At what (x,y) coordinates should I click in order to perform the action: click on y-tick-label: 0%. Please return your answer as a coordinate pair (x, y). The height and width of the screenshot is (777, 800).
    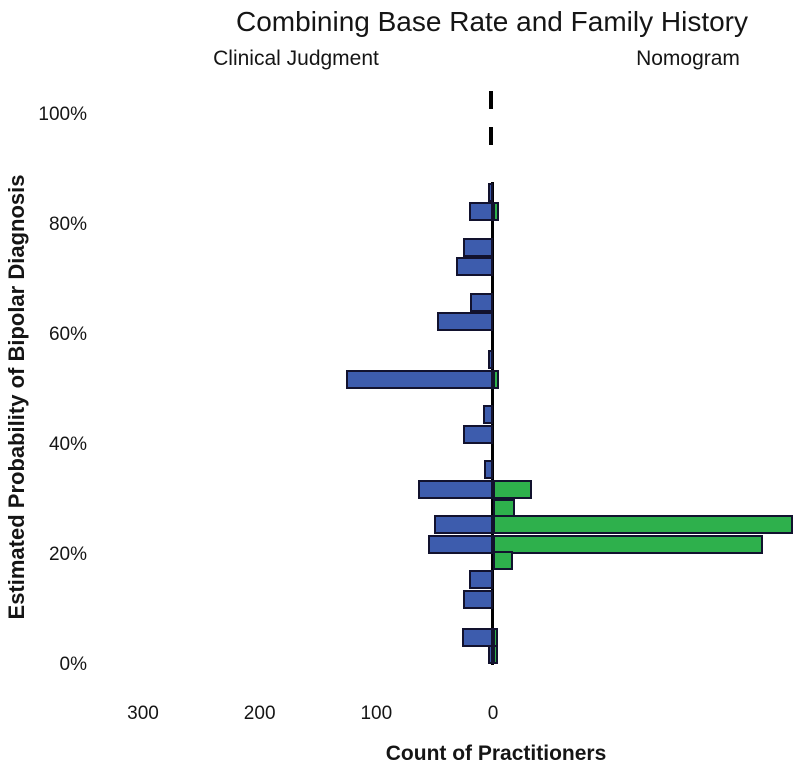
    Looking at the image, I should click on (73, 664).